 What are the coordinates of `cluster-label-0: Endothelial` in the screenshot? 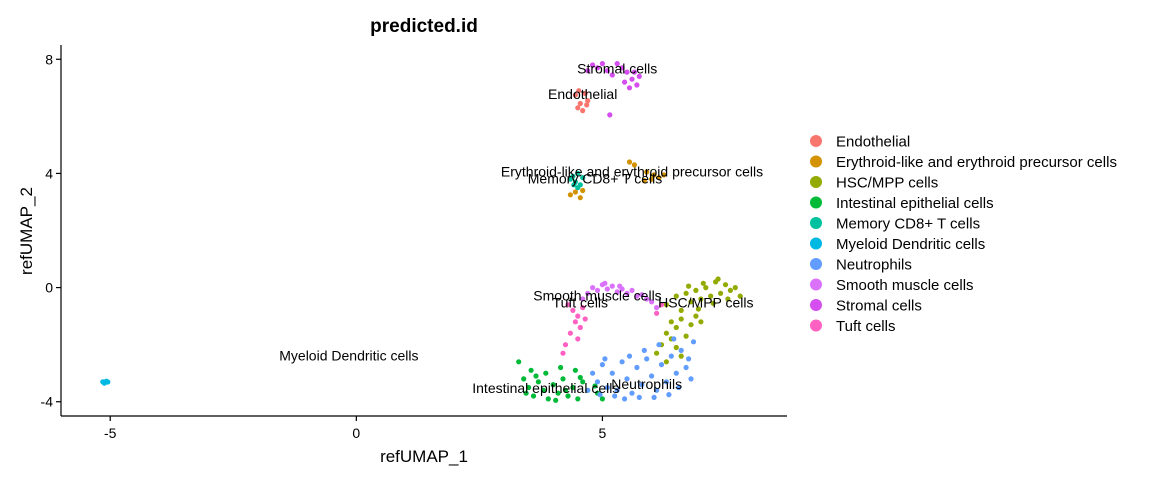 It's located at (582, 94).